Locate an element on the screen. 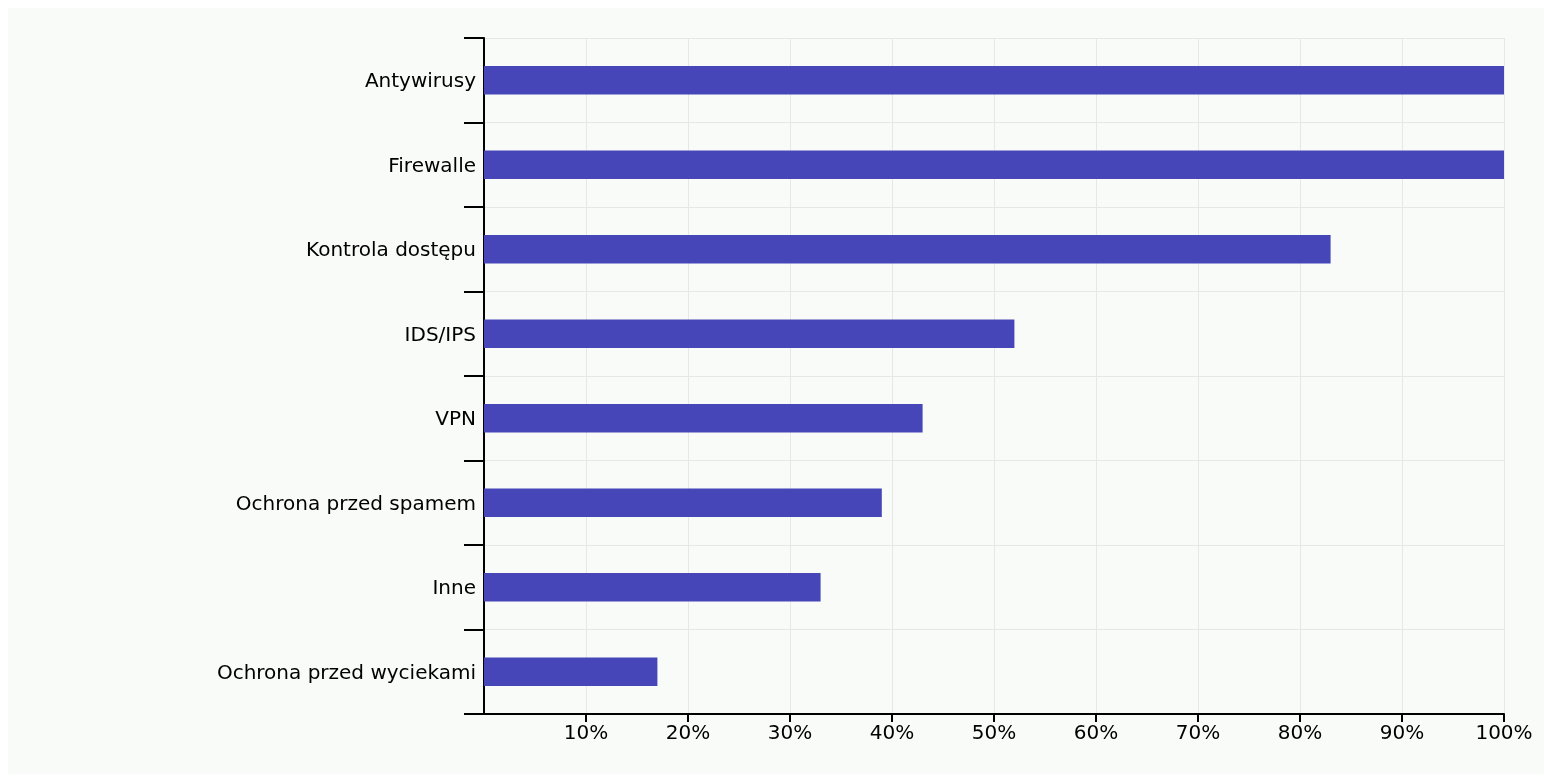 The height and width of the screenshot is (782, 1552). x-tick-label: 60% is located at coordinates (1096, 732).